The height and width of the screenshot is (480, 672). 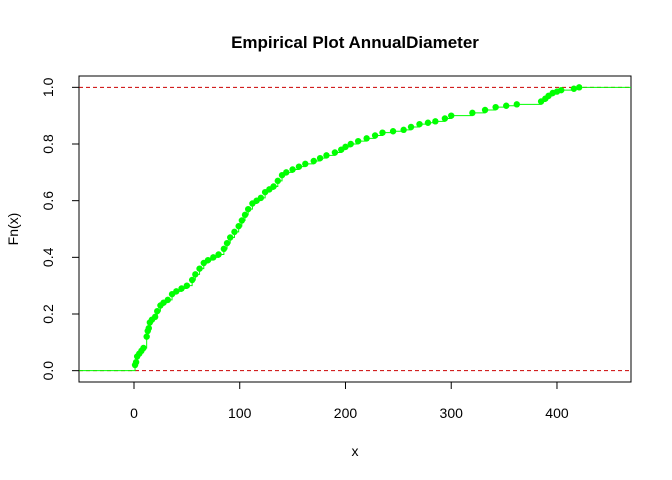 I want to click on y-tick-label: 0.8, so click(x=48, y=144).